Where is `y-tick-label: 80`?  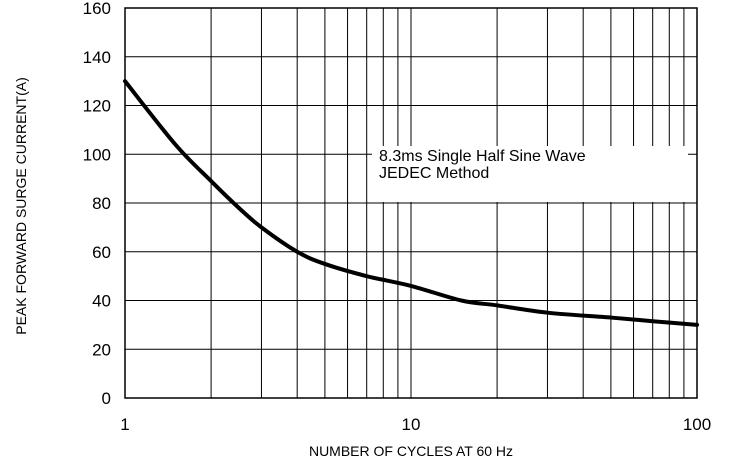 y-tick-label: 80 is located at coordinates (101, 203).